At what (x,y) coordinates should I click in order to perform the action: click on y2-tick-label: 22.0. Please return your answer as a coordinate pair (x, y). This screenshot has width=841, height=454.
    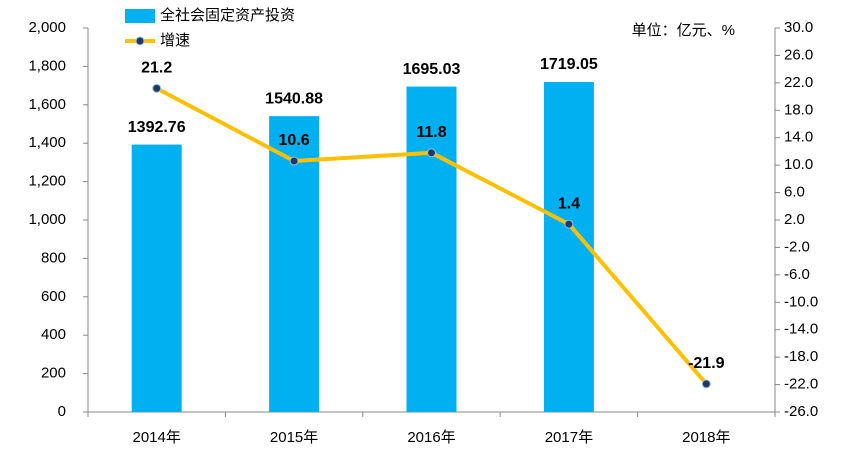
    Looking at the image, I should click on (798, 82).